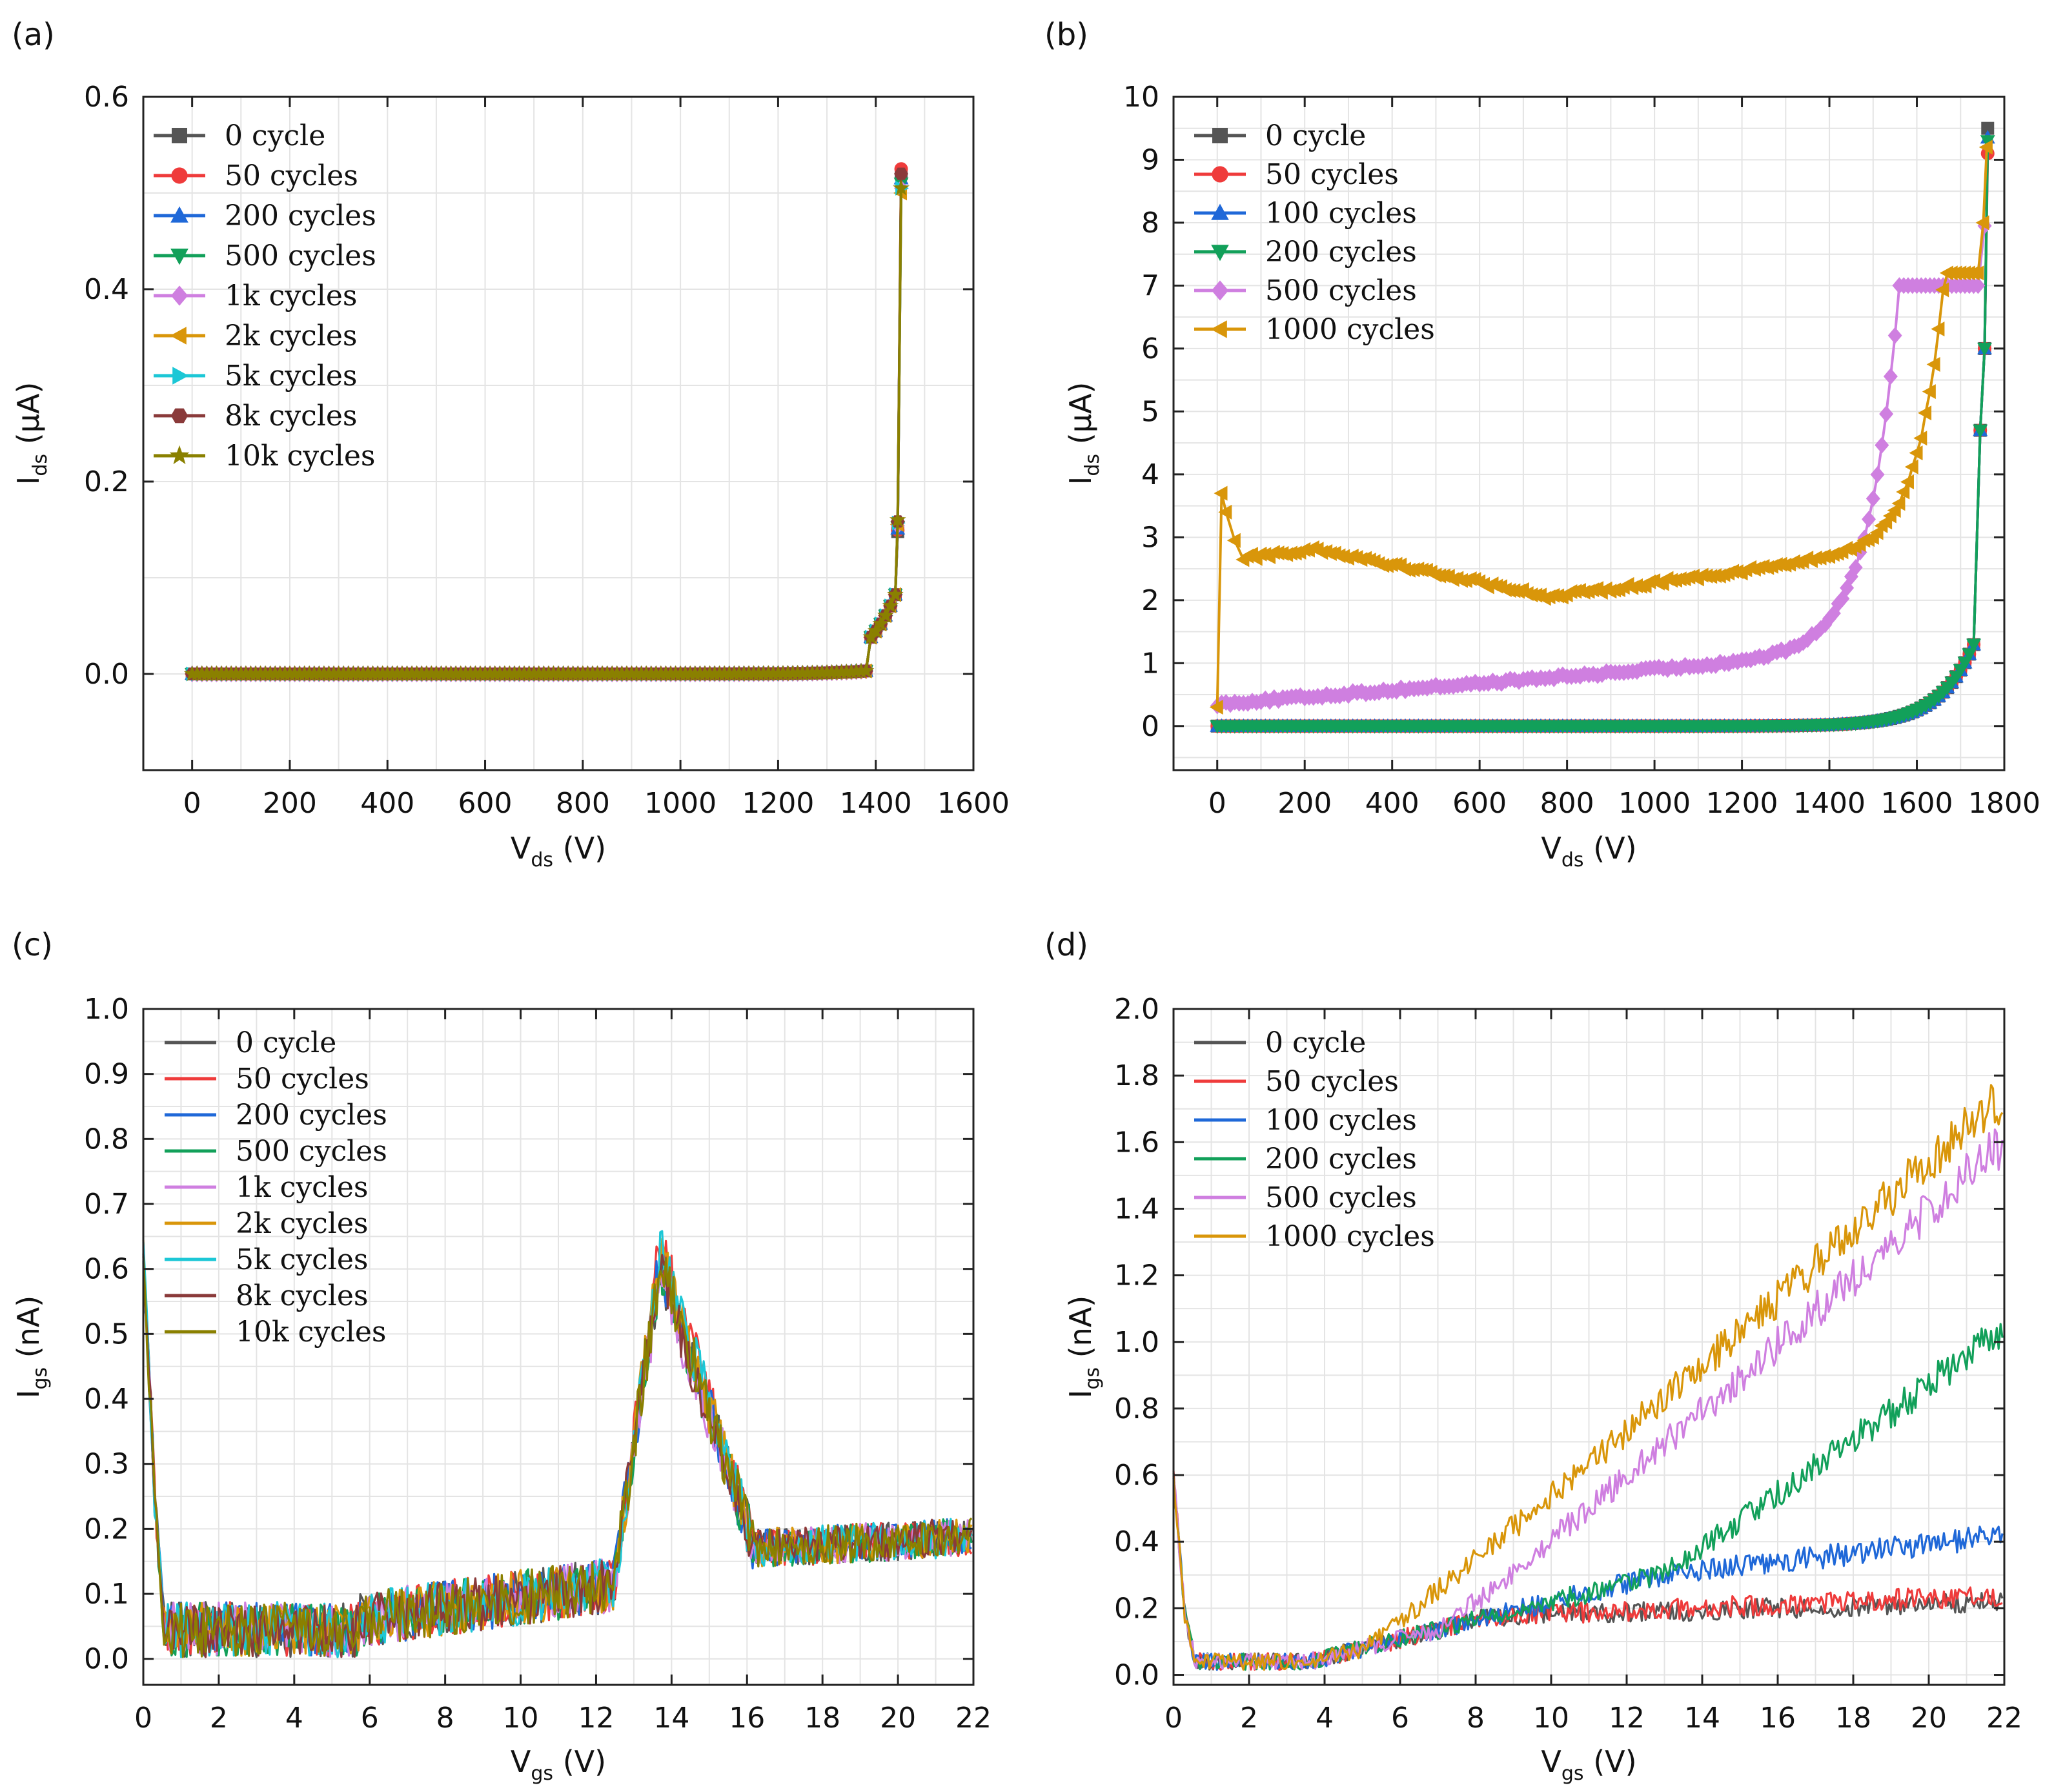  What do you see at coordinates (1136, 1142) in the screenshot?
I see `y-tick-label: 1.6` at bounding box center [1136, 1142].